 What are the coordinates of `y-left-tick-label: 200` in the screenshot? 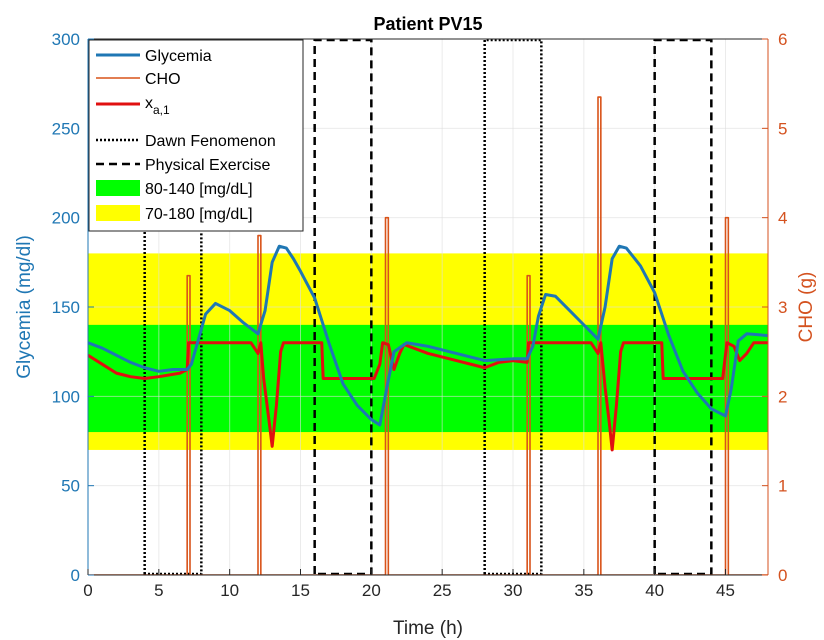 It's located at (66, 218).